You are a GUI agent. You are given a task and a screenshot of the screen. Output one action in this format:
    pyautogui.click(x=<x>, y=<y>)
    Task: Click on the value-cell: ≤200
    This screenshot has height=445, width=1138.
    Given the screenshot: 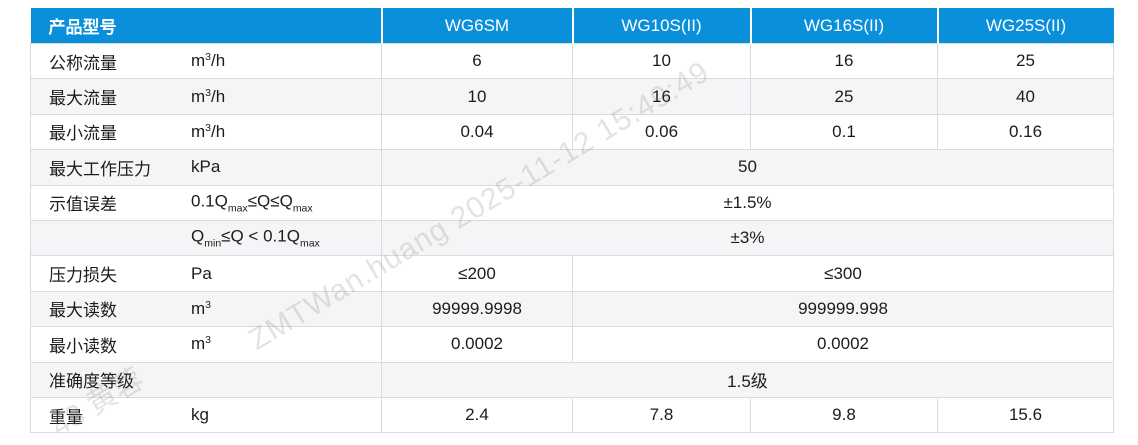 What is the action you would take?
    pyautogui.click(x=477, y=273)
    